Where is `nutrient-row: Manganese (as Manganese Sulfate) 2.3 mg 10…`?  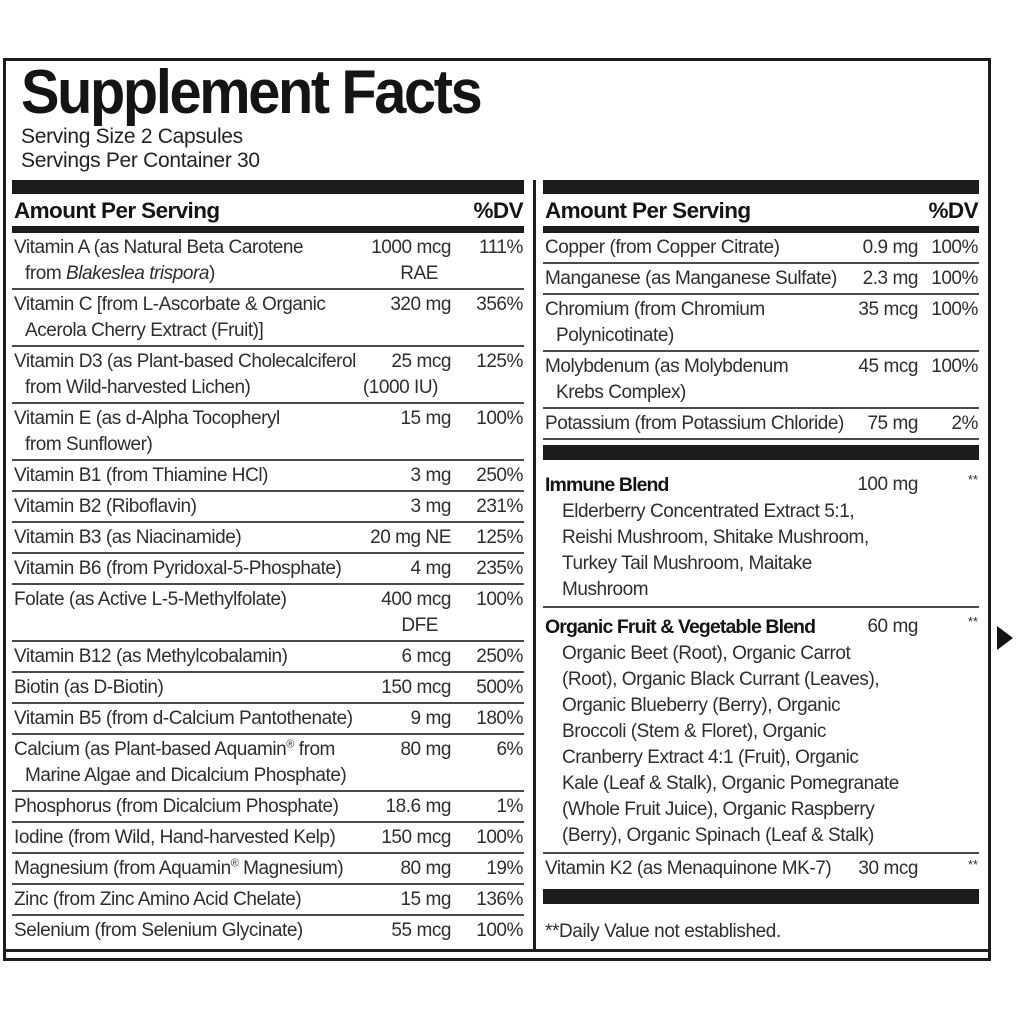
nutrient-row: Manganese (as Manganese Sulfate) 2.3 mg 10… is located at coordinates (761, 279).